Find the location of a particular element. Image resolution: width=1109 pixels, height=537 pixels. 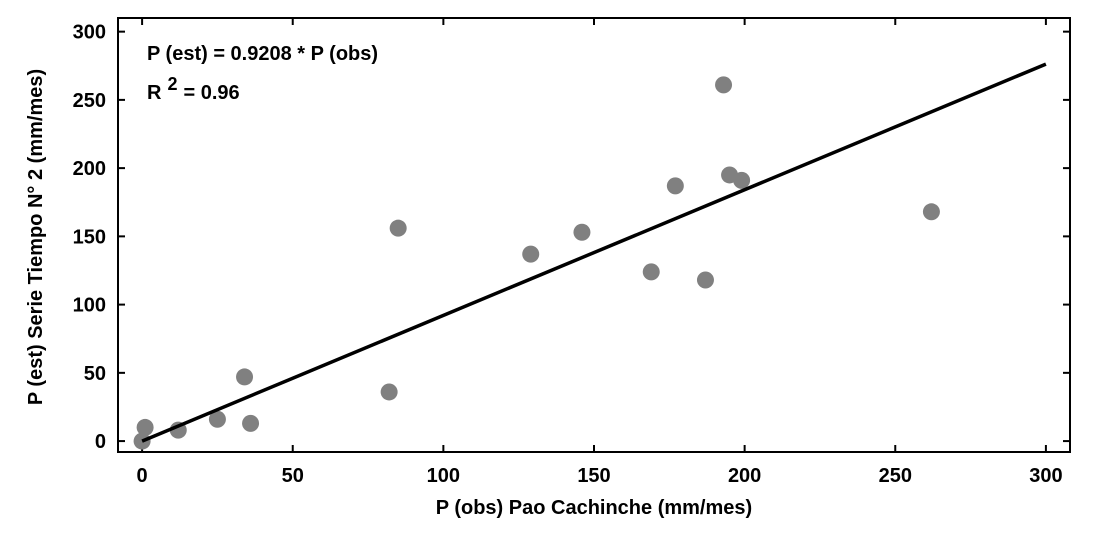

y-tick-label: 100 is located at coordinates (89, 306).